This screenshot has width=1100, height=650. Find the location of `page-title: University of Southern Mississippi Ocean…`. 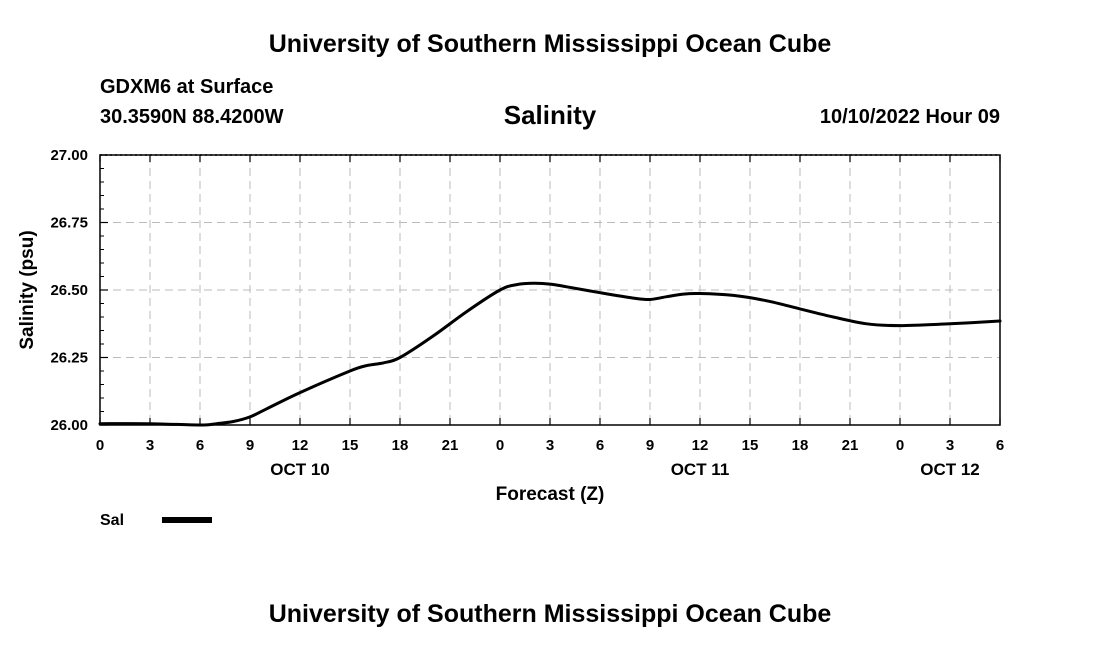

page-title: University of Southern Mississippi Ocean… is located at coordinates (550, 44).